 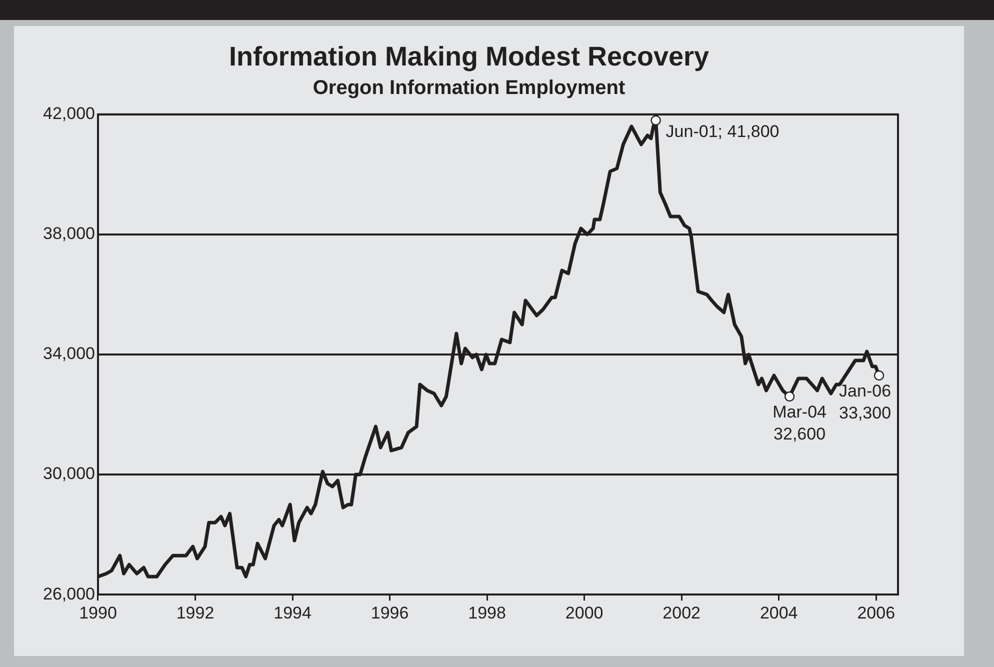 I want to click on x-tick-label: 2006, so click(x=876, y=612).